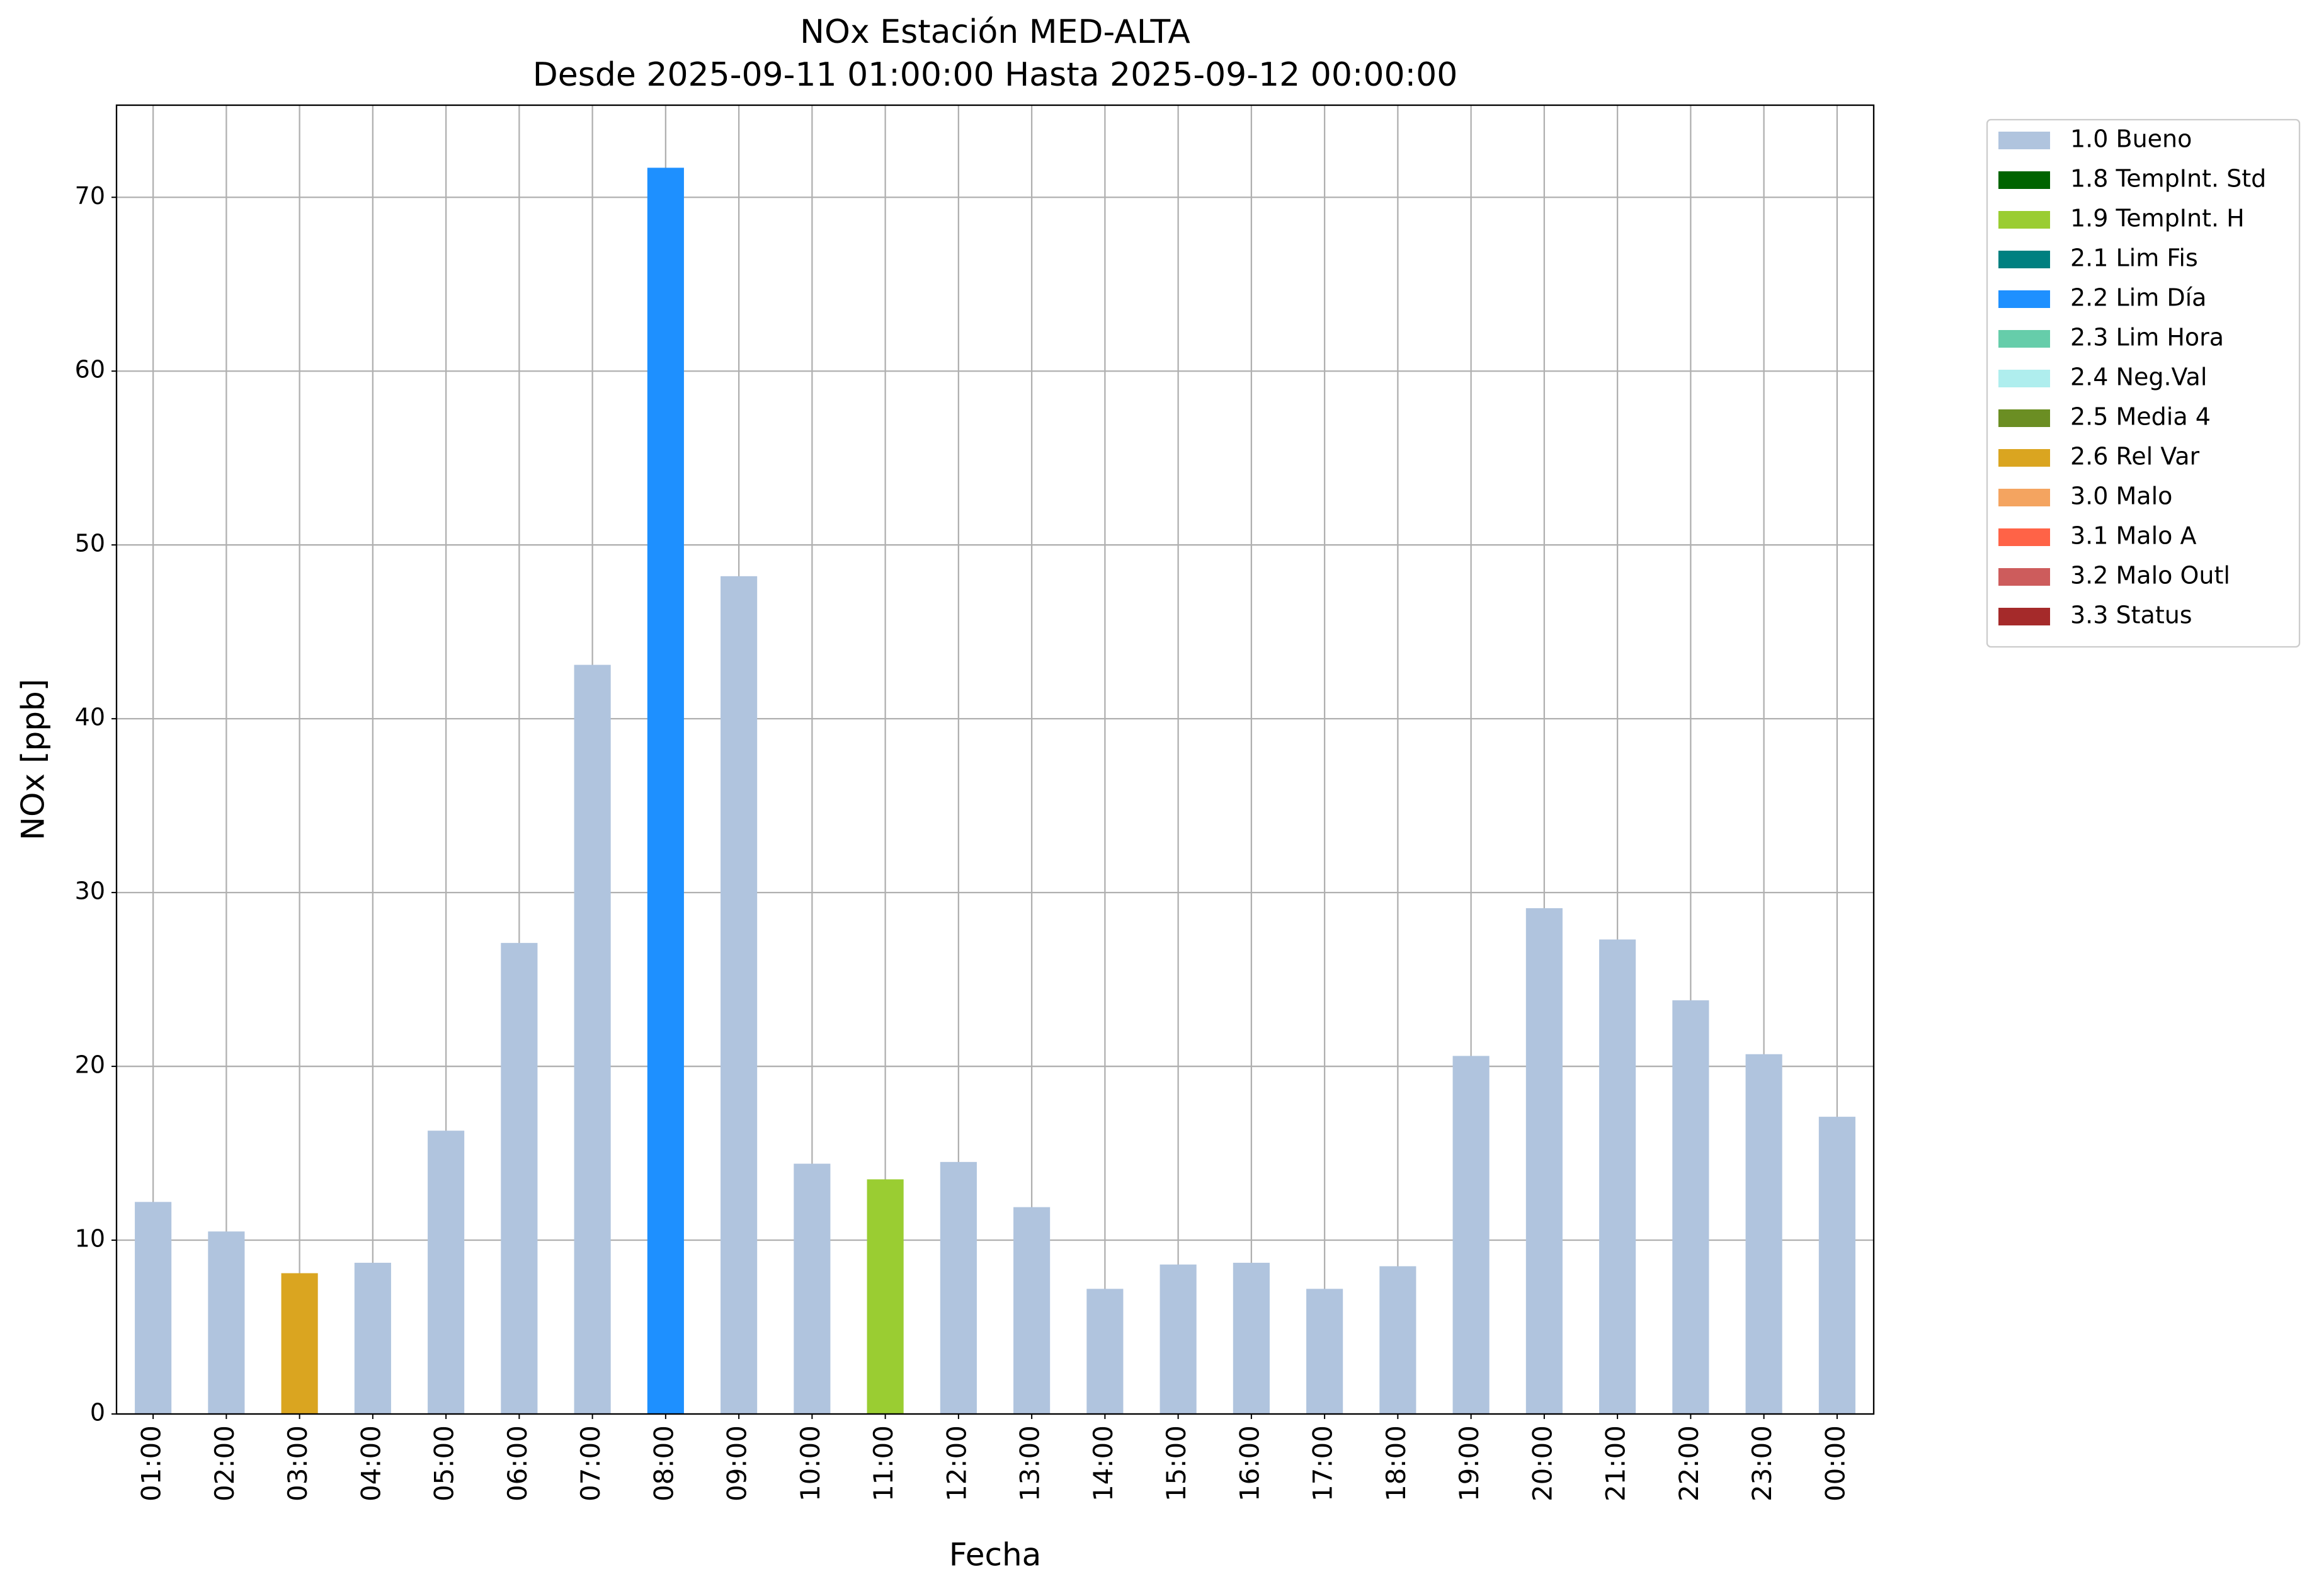  I want to click on x-tick-label: 21:00, so click(1615, 1463).